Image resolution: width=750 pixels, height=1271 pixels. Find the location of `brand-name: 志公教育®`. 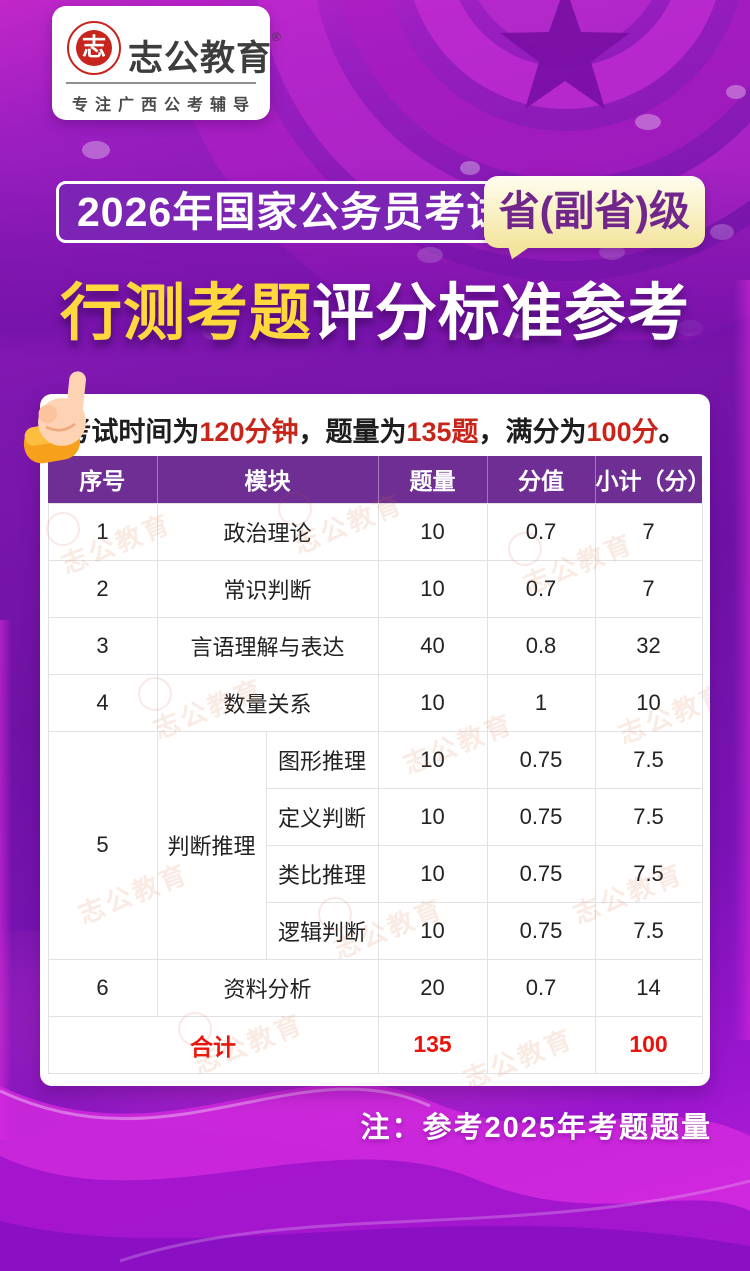

brand-name: 志公教育® is located at coordinates (205, 55).